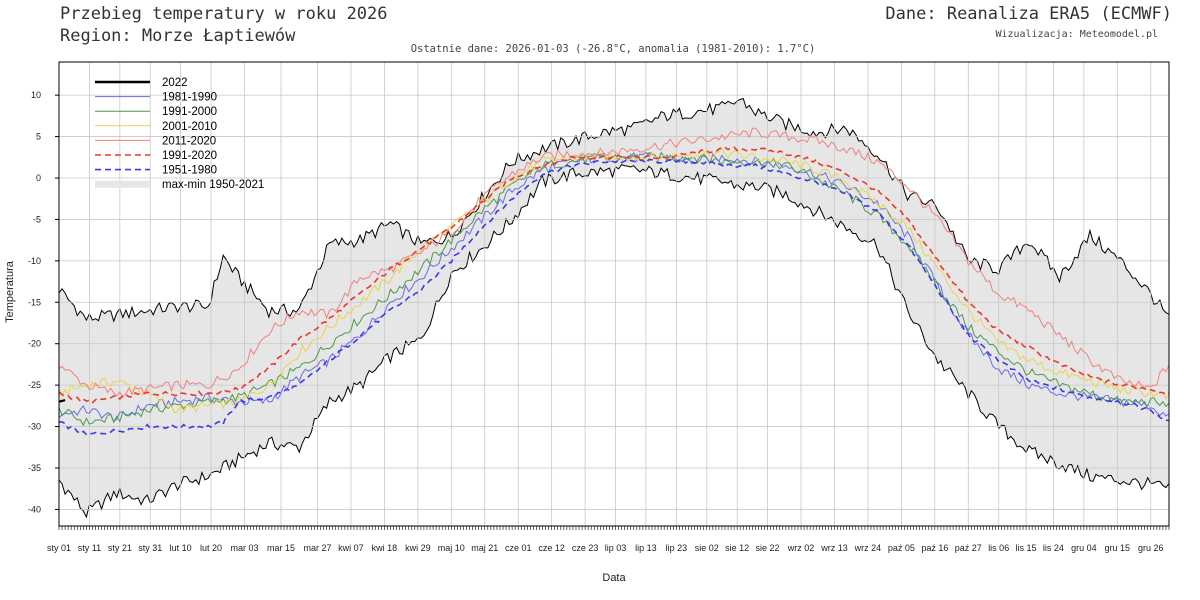 The width and height of the screenshot is (1200, 600). I want to click on x-tick-label: wrz 24, so click(868, 548).